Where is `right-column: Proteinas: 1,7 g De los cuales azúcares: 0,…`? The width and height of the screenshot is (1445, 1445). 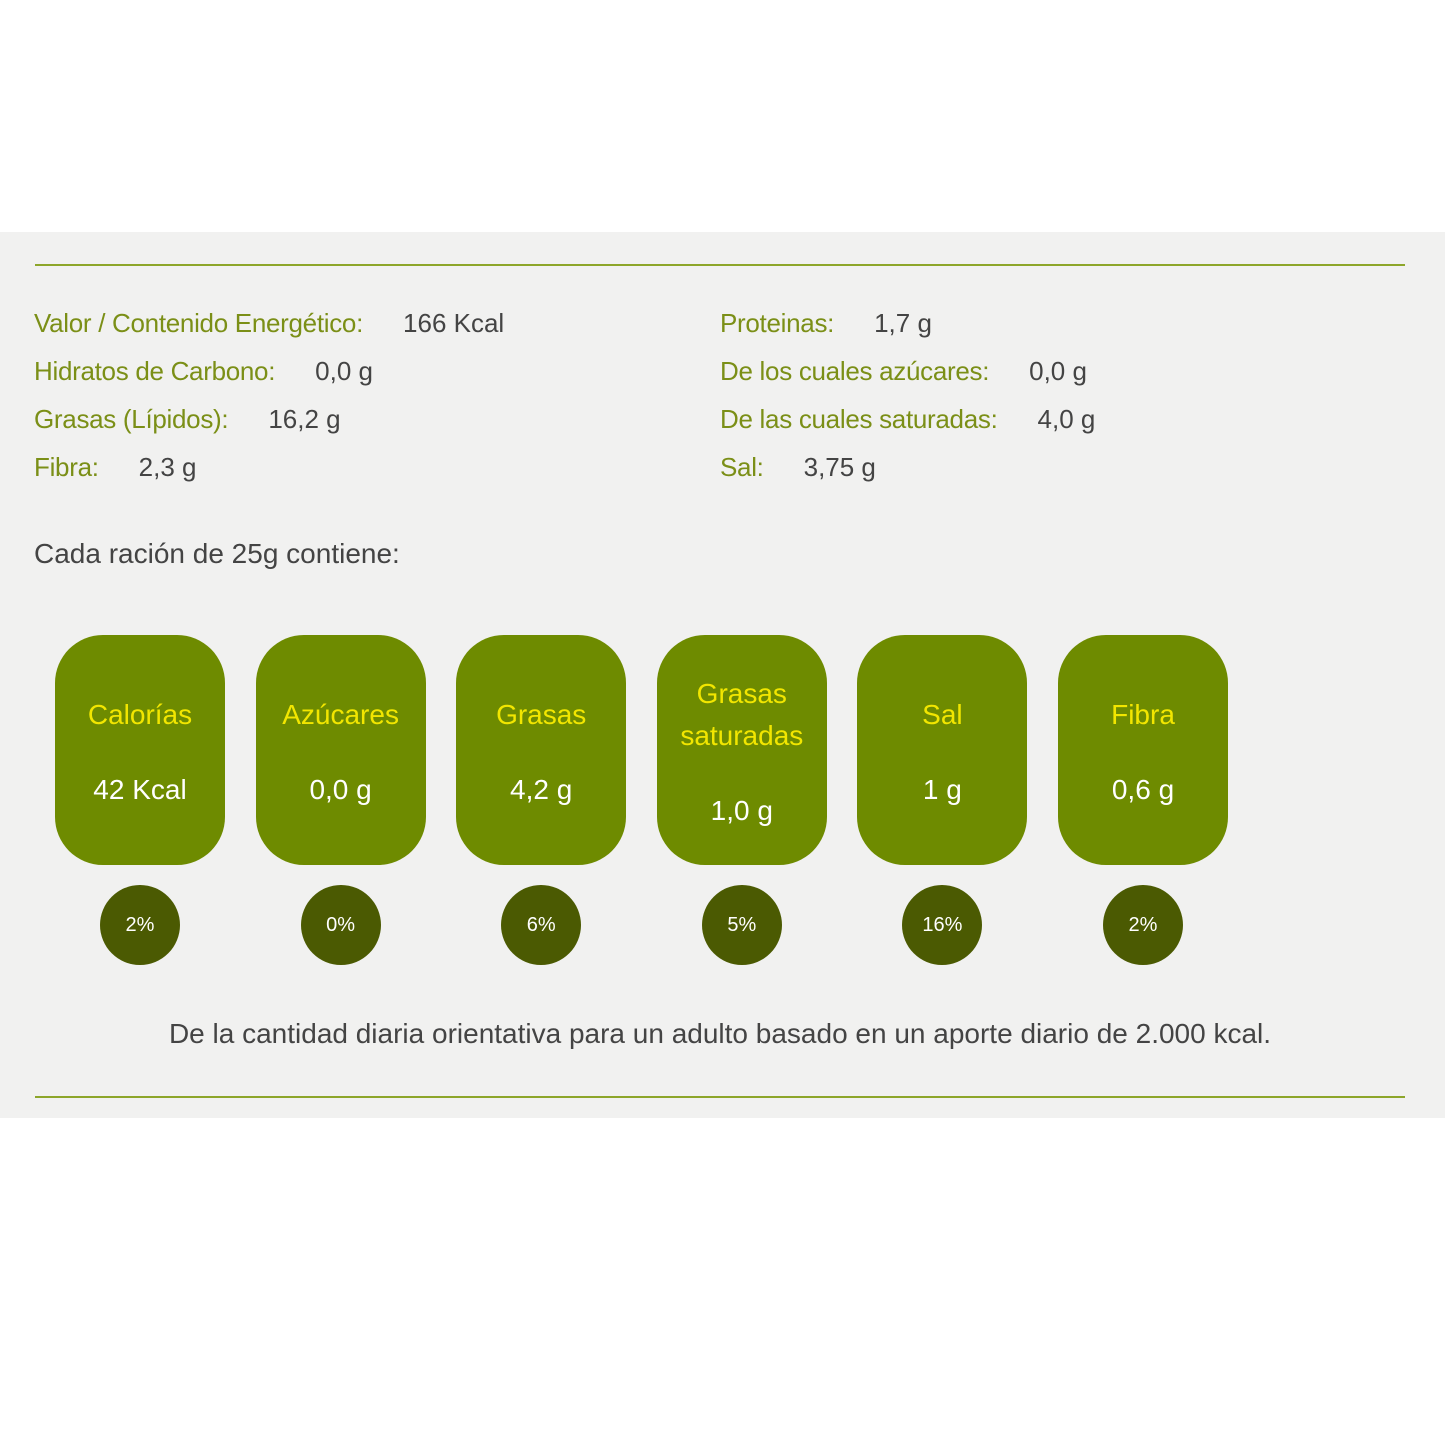
right-column: Proteinas: 1,7 g De los cuales azúcares: 0,… is located at coordinates (907, 399).